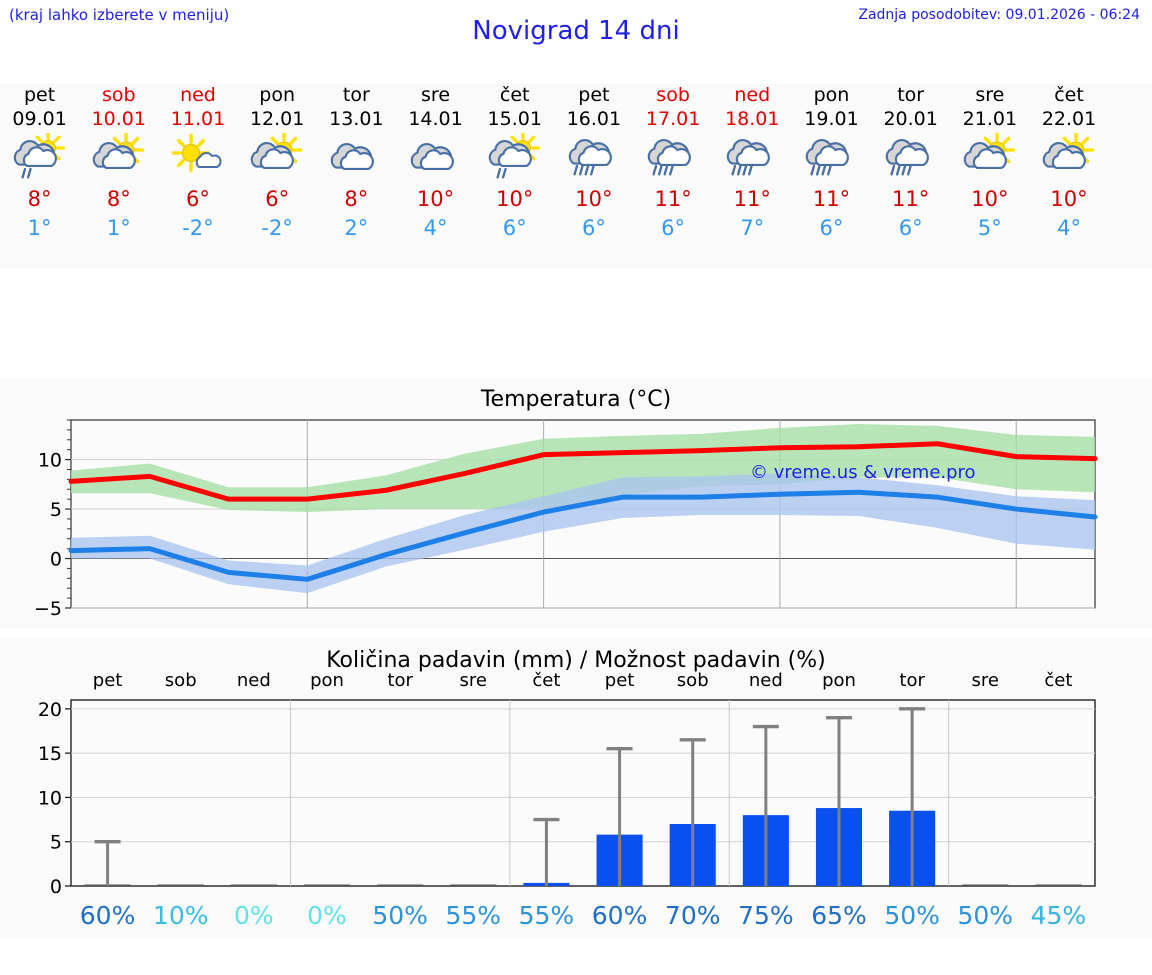 The height and width of the screenshot is (975, 1152). Describe the element at coordinates (56, 887) in the screenshot. I see `precip-y-tick-label: 0` at that location.